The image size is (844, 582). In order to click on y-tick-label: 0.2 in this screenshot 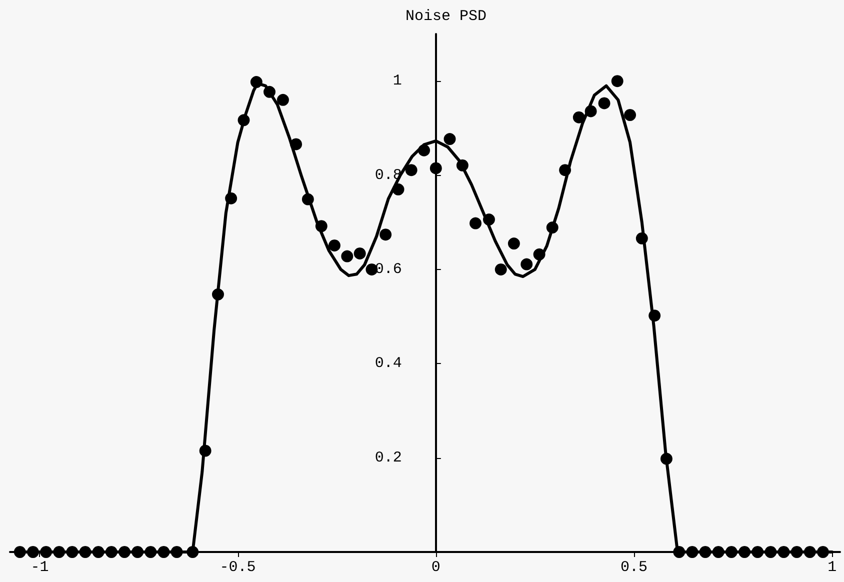, I will do `click(388, 457)`.